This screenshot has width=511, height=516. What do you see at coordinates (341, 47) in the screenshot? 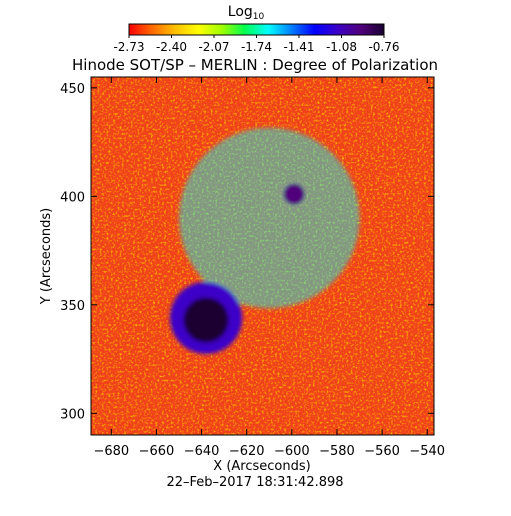
I see `colorbar-tick-label: -1.08` at bounding box center [341, 47].